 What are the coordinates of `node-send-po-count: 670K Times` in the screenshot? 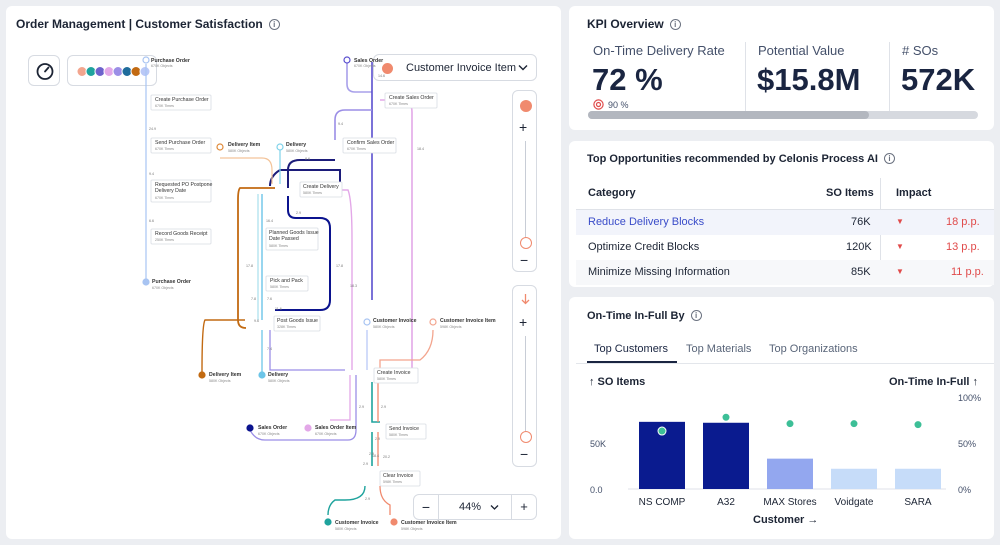 It's located at (164, 149).